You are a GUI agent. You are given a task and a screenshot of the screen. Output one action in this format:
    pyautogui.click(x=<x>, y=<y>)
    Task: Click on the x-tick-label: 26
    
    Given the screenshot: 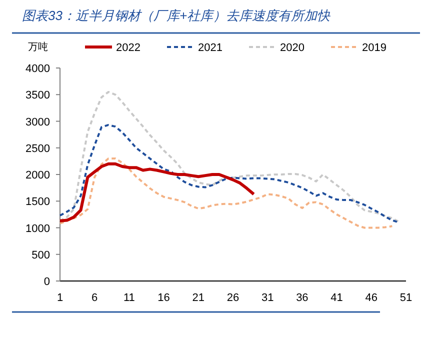 What is the action you would take?
    pyautogui.click(x=233, y=298)
    